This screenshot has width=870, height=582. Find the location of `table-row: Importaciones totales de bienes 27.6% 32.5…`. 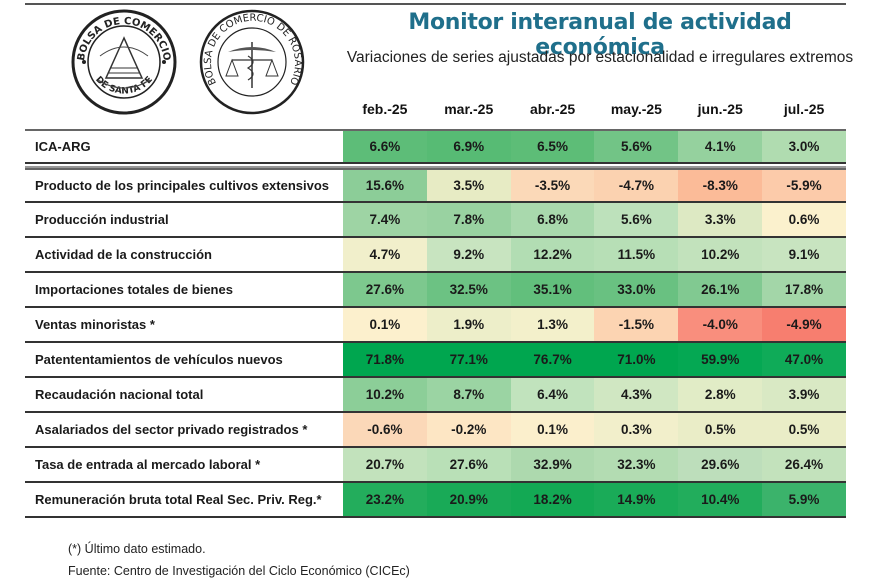

table-row: Importaciones totales de bienes 27.6% 32.5… is located at coordinates (435, 290).